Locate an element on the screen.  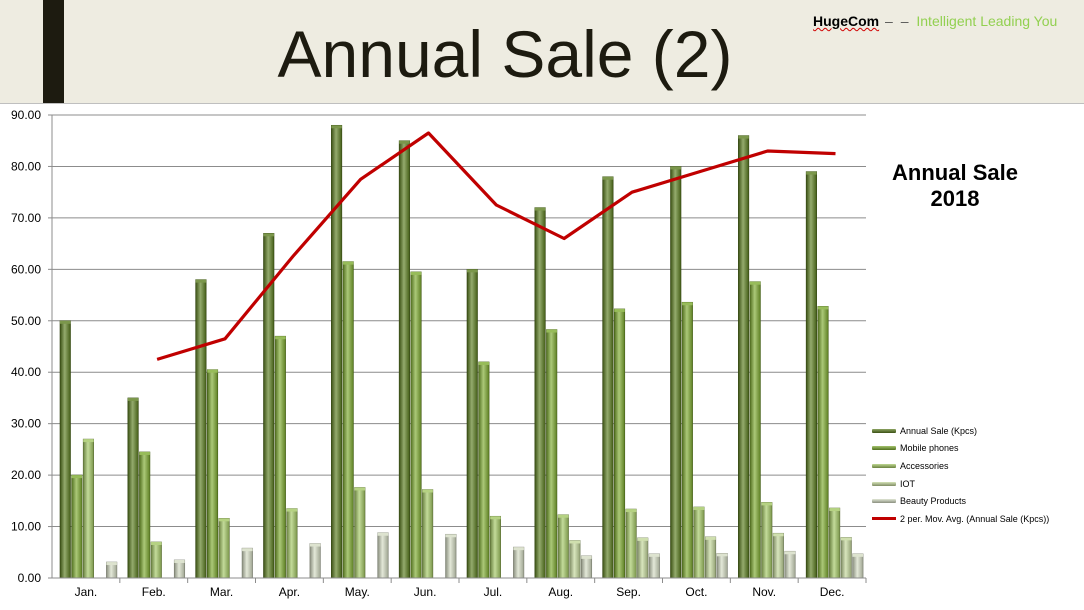
x-tick-label: Jun. is located at coordinates (425, 592).